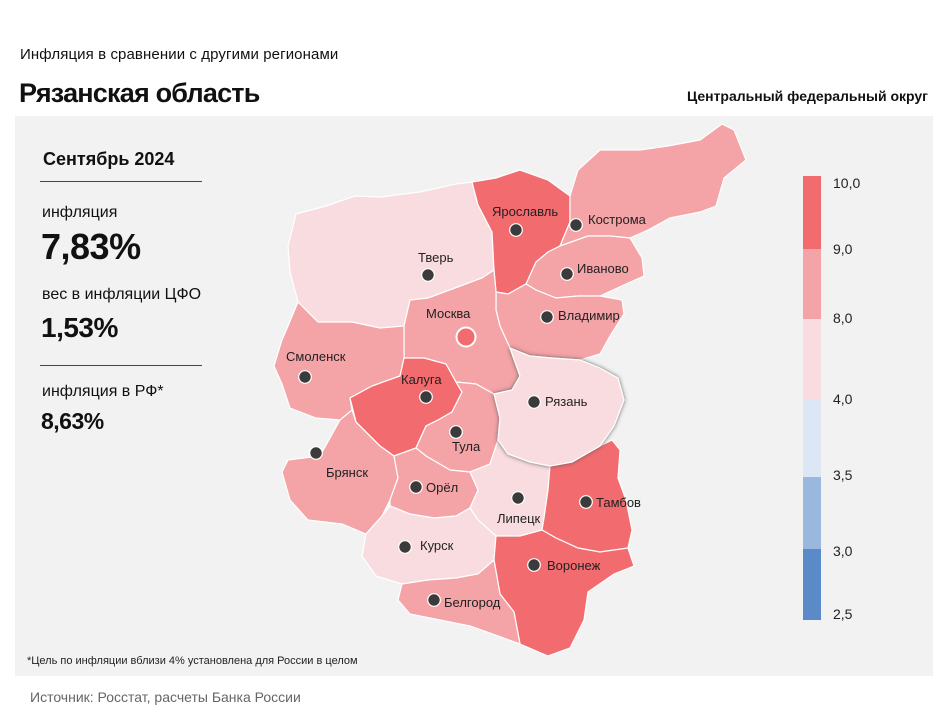  I want to click on city-dot-lipetsk, so click(518, 498).